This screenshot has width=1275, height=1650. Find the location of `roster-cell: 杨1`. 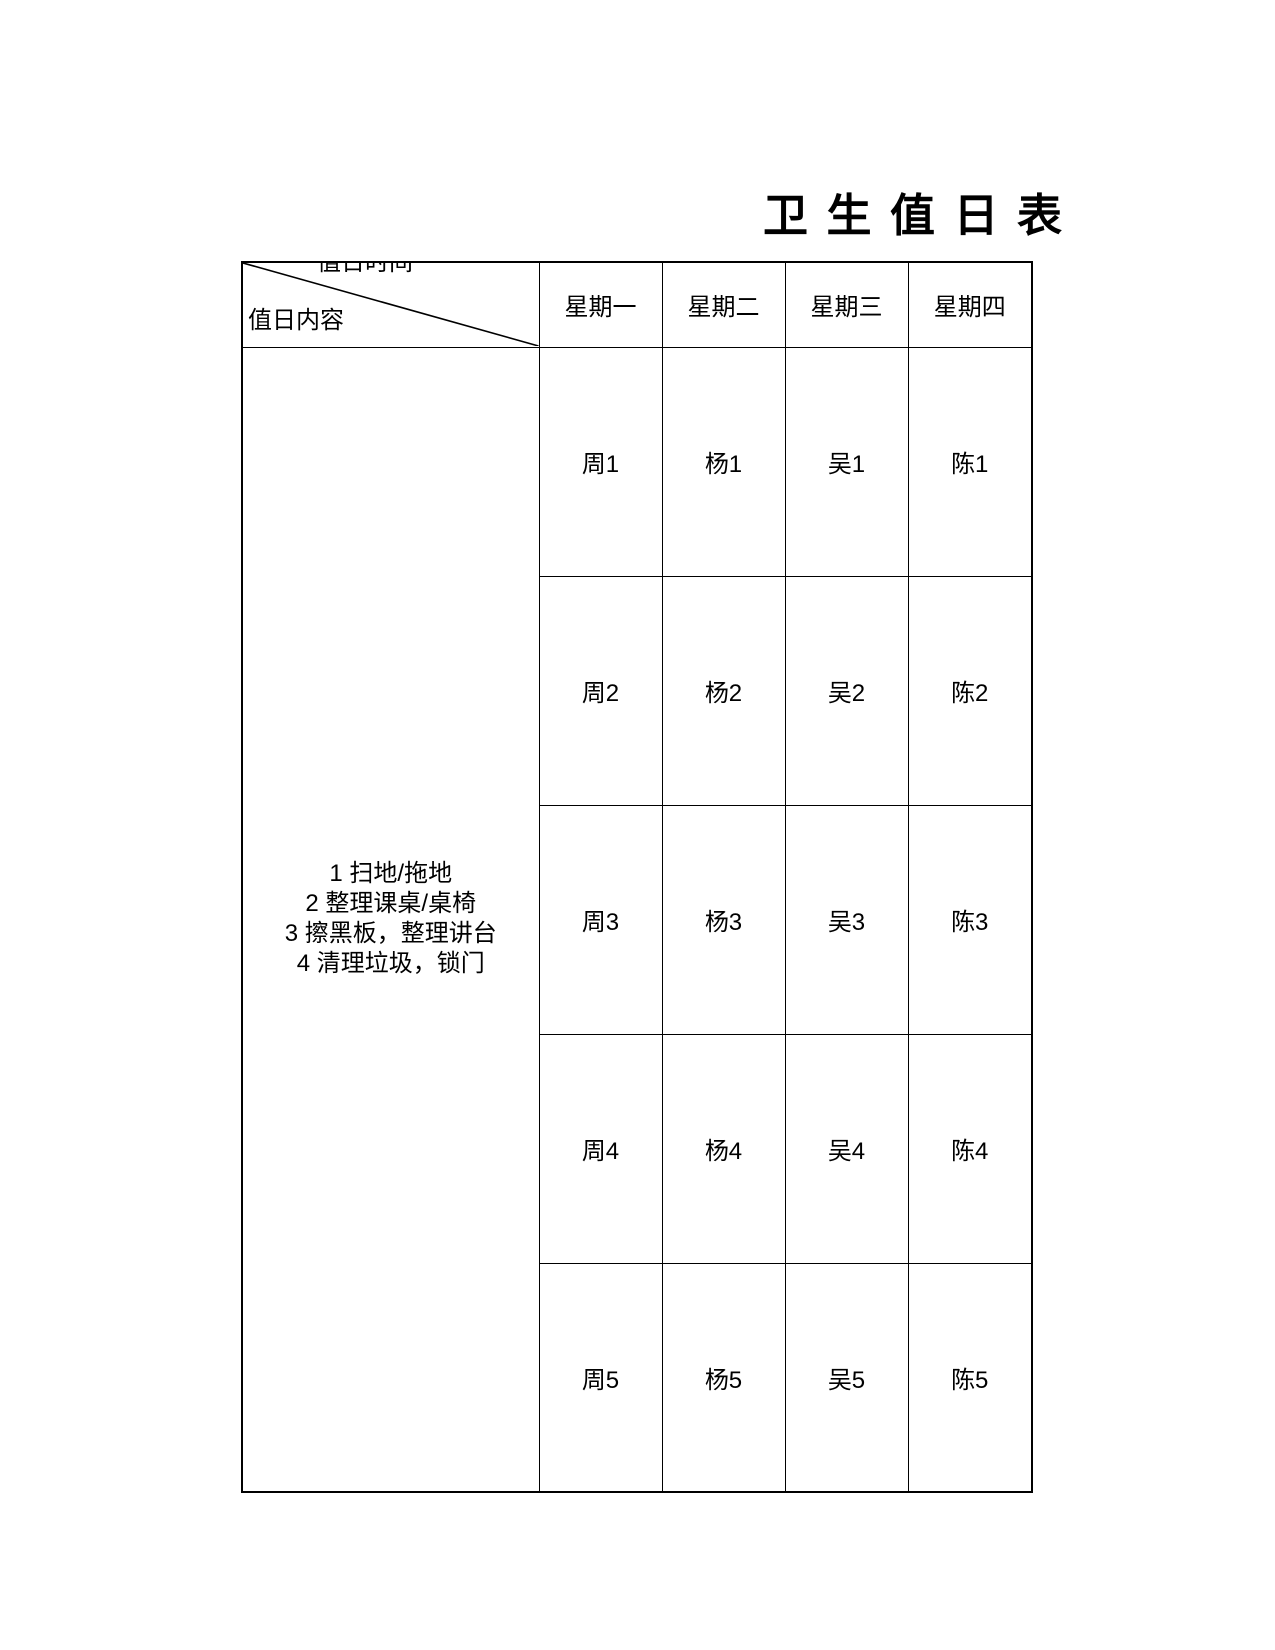

roster-cell: 杨1 is located at coordinates (723, 461).